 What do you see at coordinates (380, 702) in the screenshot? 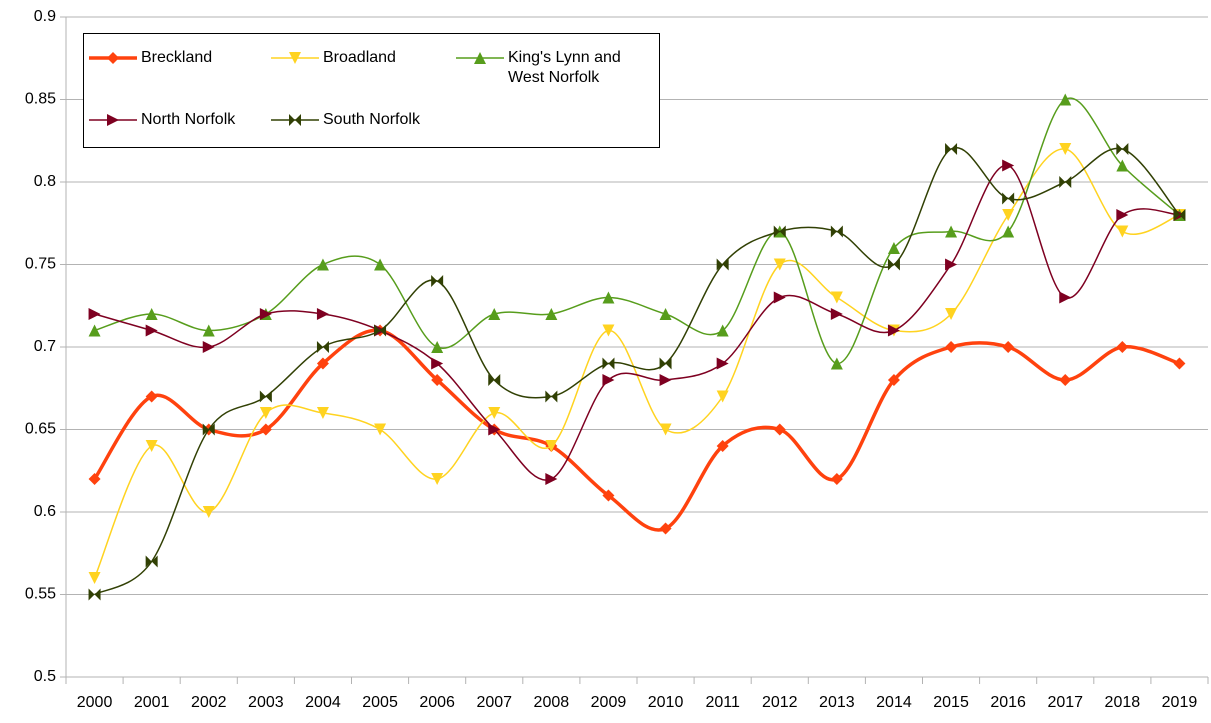
I see `x-tick-label: 2005` at bounding box center [380, 702].